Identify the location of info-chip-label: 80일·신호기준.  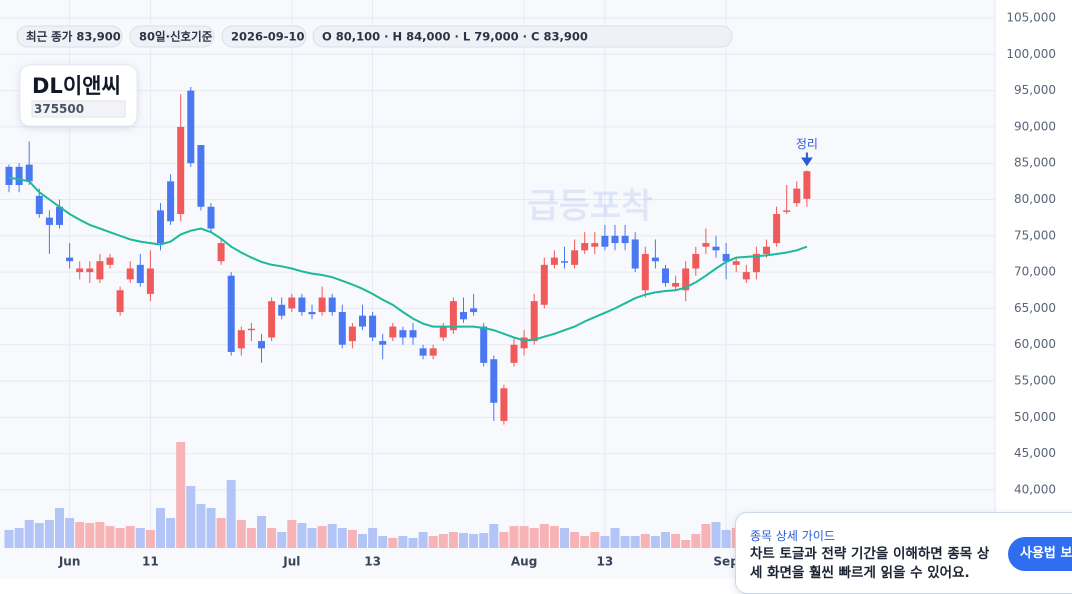
(176, 37).